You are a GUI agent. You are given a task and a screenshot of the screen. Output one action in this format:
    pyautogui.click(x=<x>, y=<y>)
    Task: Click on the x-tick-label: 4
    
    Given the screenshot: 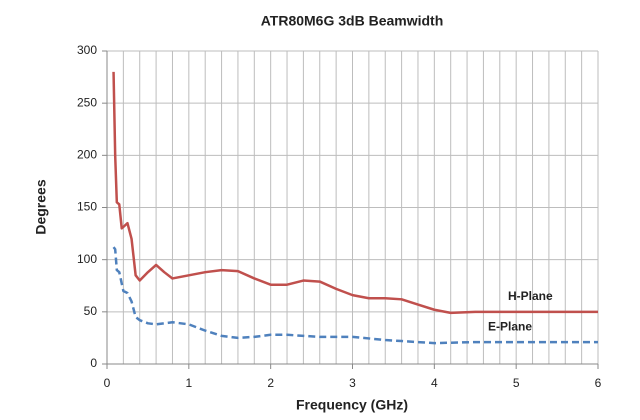 What is the action you would take?
    pyautogui.click(x=434, y=383)
    